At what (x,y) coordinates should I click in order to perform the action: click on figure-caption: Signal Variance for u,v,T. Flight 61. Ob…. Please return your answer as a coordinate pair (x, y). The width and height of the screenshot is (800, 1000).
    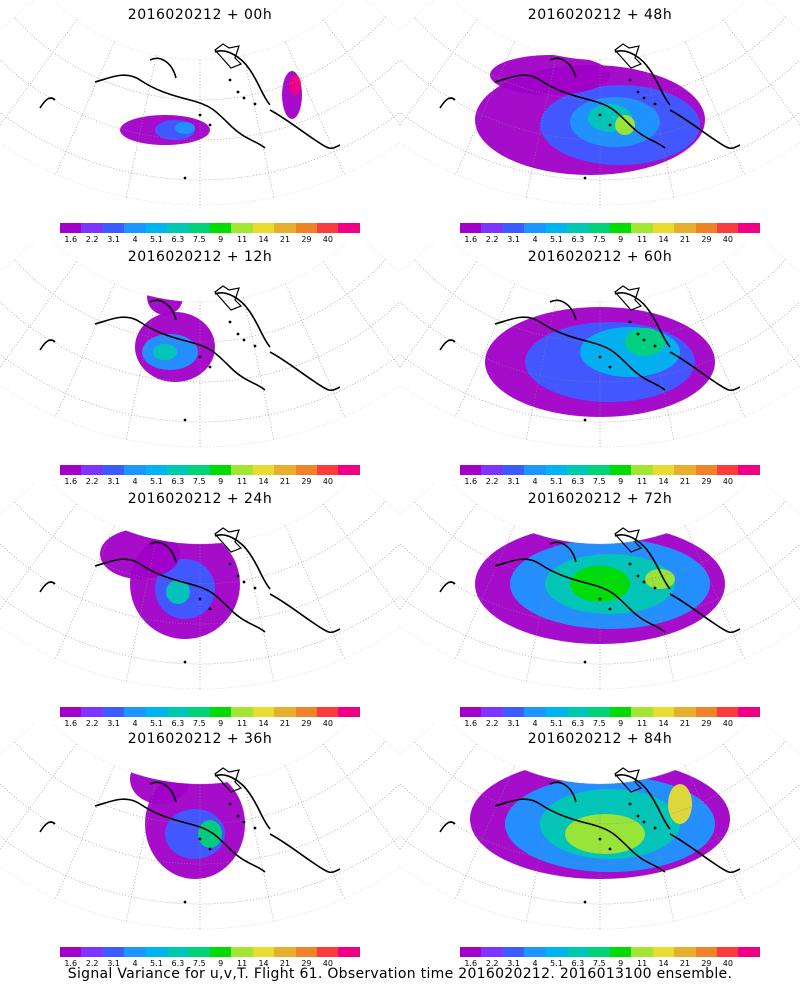
    Looking at the image, I should click on (400, 974).